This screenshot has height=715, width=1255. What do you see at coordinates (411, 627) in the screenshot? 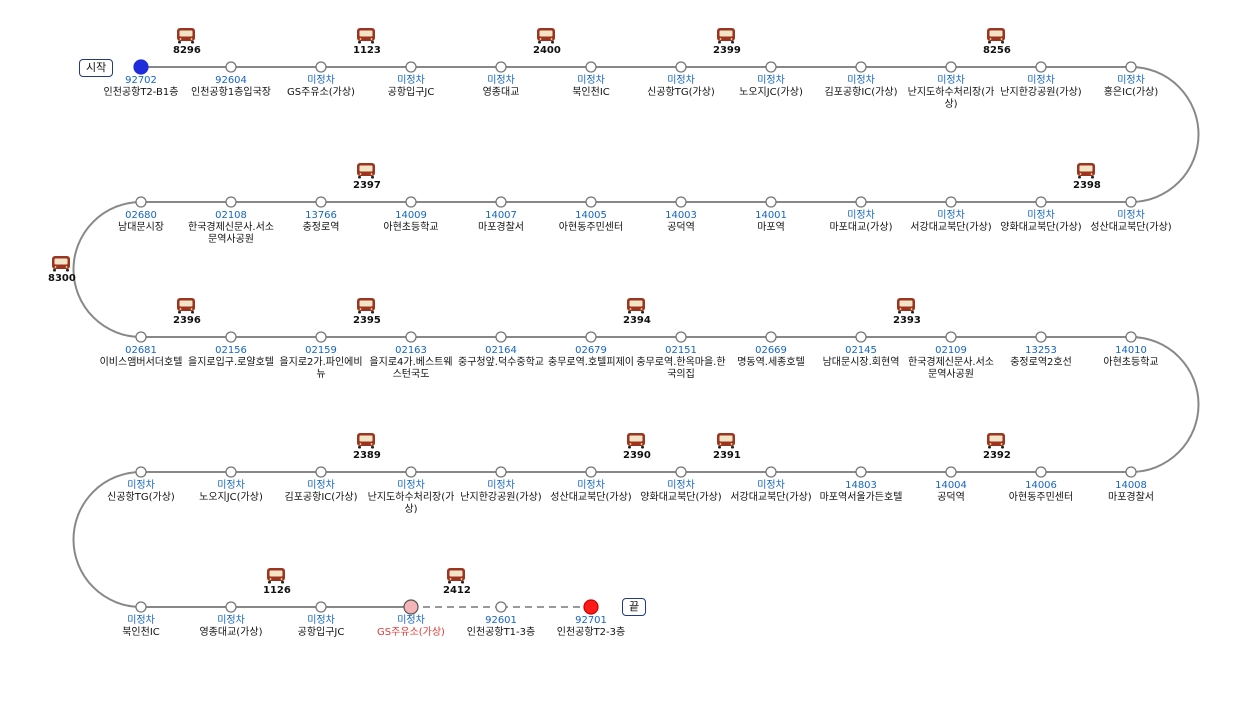
I see `stop-label: 미정차 GS주유소(가상)` at bounding box center [411, 627].